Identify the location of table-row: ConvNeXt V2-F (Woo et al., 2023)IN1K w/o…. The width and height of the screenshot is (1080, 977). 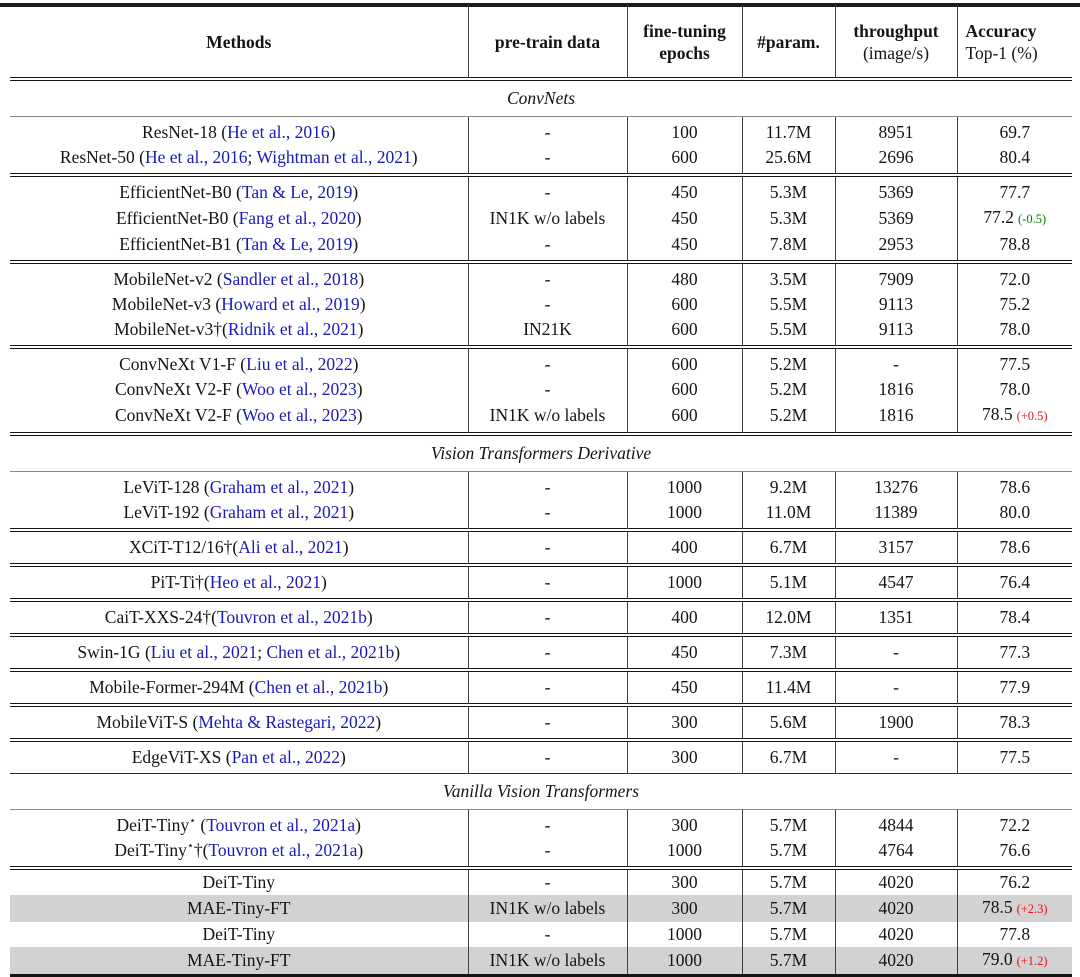
(541, 417).